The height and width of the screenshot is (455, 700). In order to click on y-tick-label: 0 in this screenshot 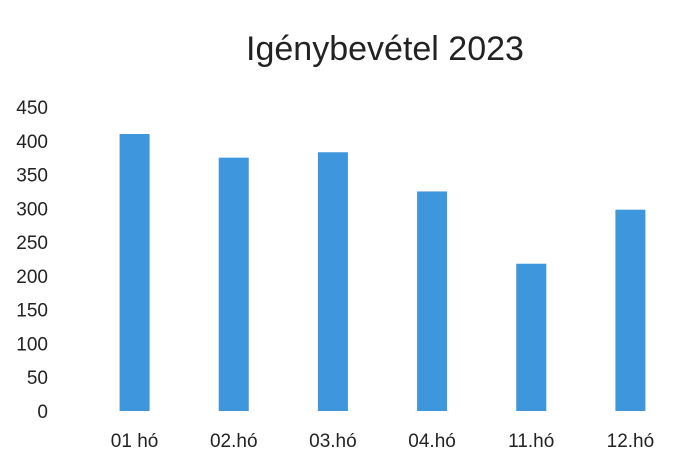, I will do `click(42, 412)`.